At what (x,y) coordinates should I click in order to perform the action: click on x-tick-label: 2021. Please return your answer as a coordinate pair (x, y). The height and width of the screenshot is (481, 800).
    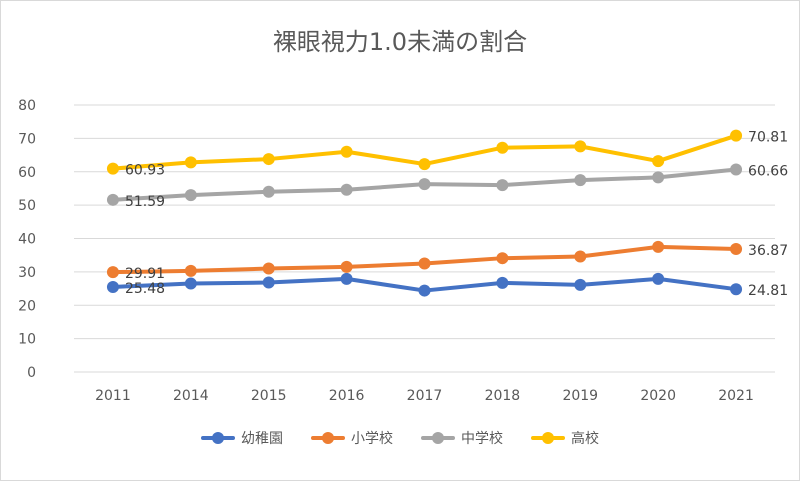
    Looking at the image, I should click on (736, 396).